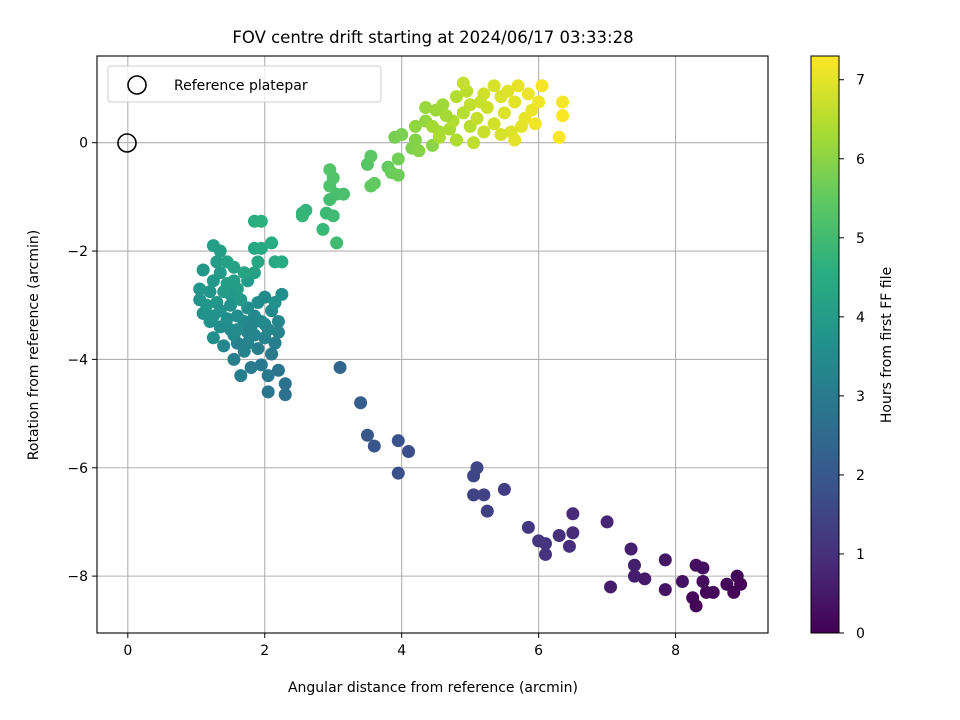 The height and width of the screenshot is (720, 960). Describe the element at coordinates (860, 634) in the screenshot. I see `colorbar-tick-label: 0` at that location.